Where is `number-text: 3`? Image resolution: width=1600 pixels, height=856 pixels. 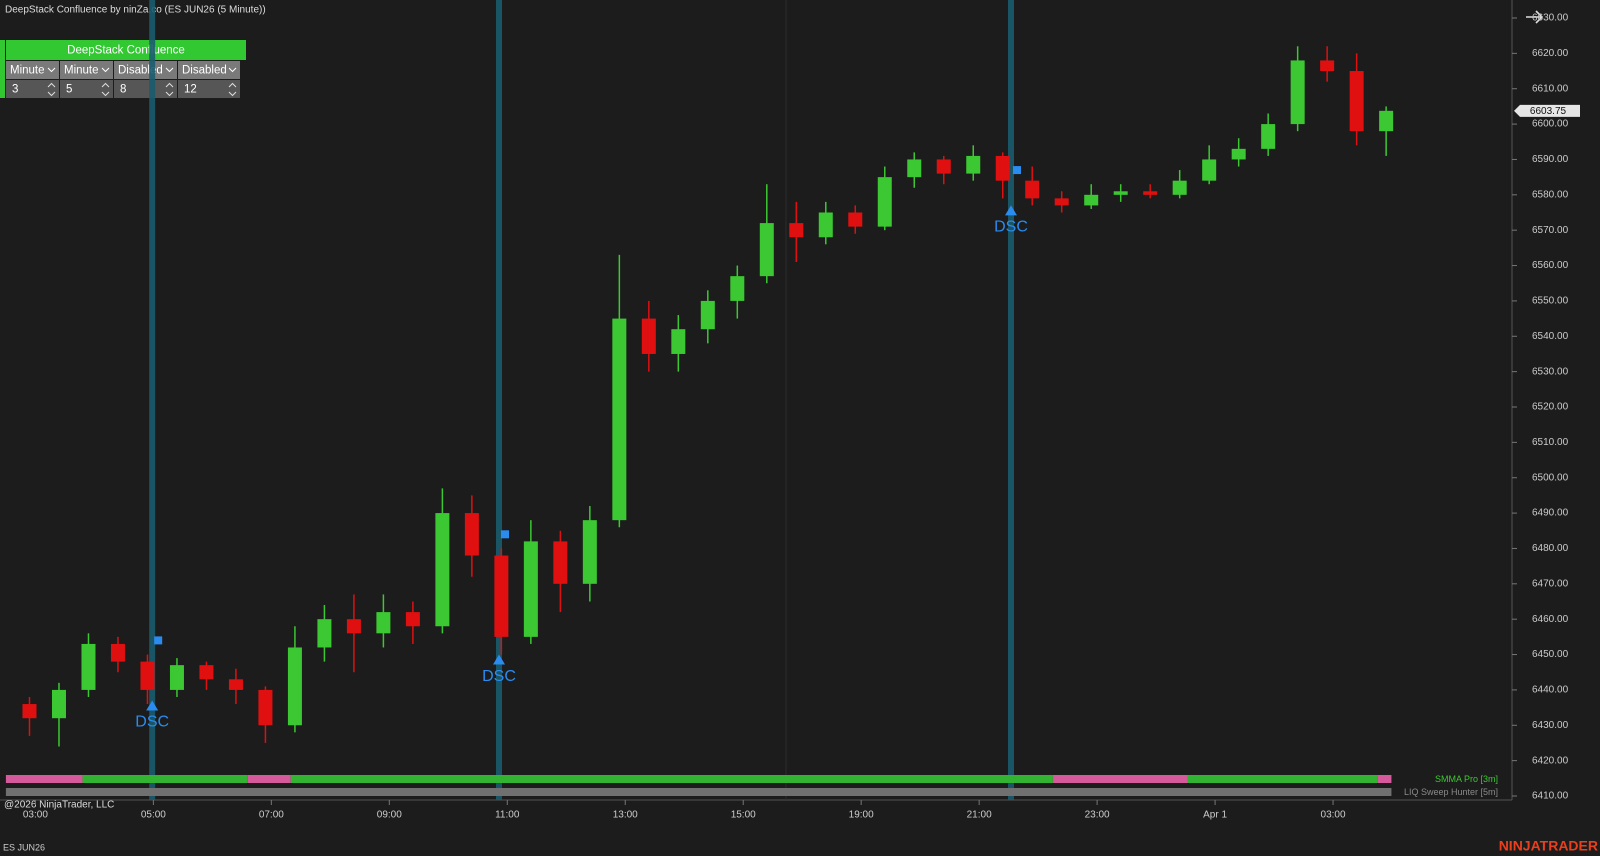 number-text: 3 is located at coordinates (15, 90).